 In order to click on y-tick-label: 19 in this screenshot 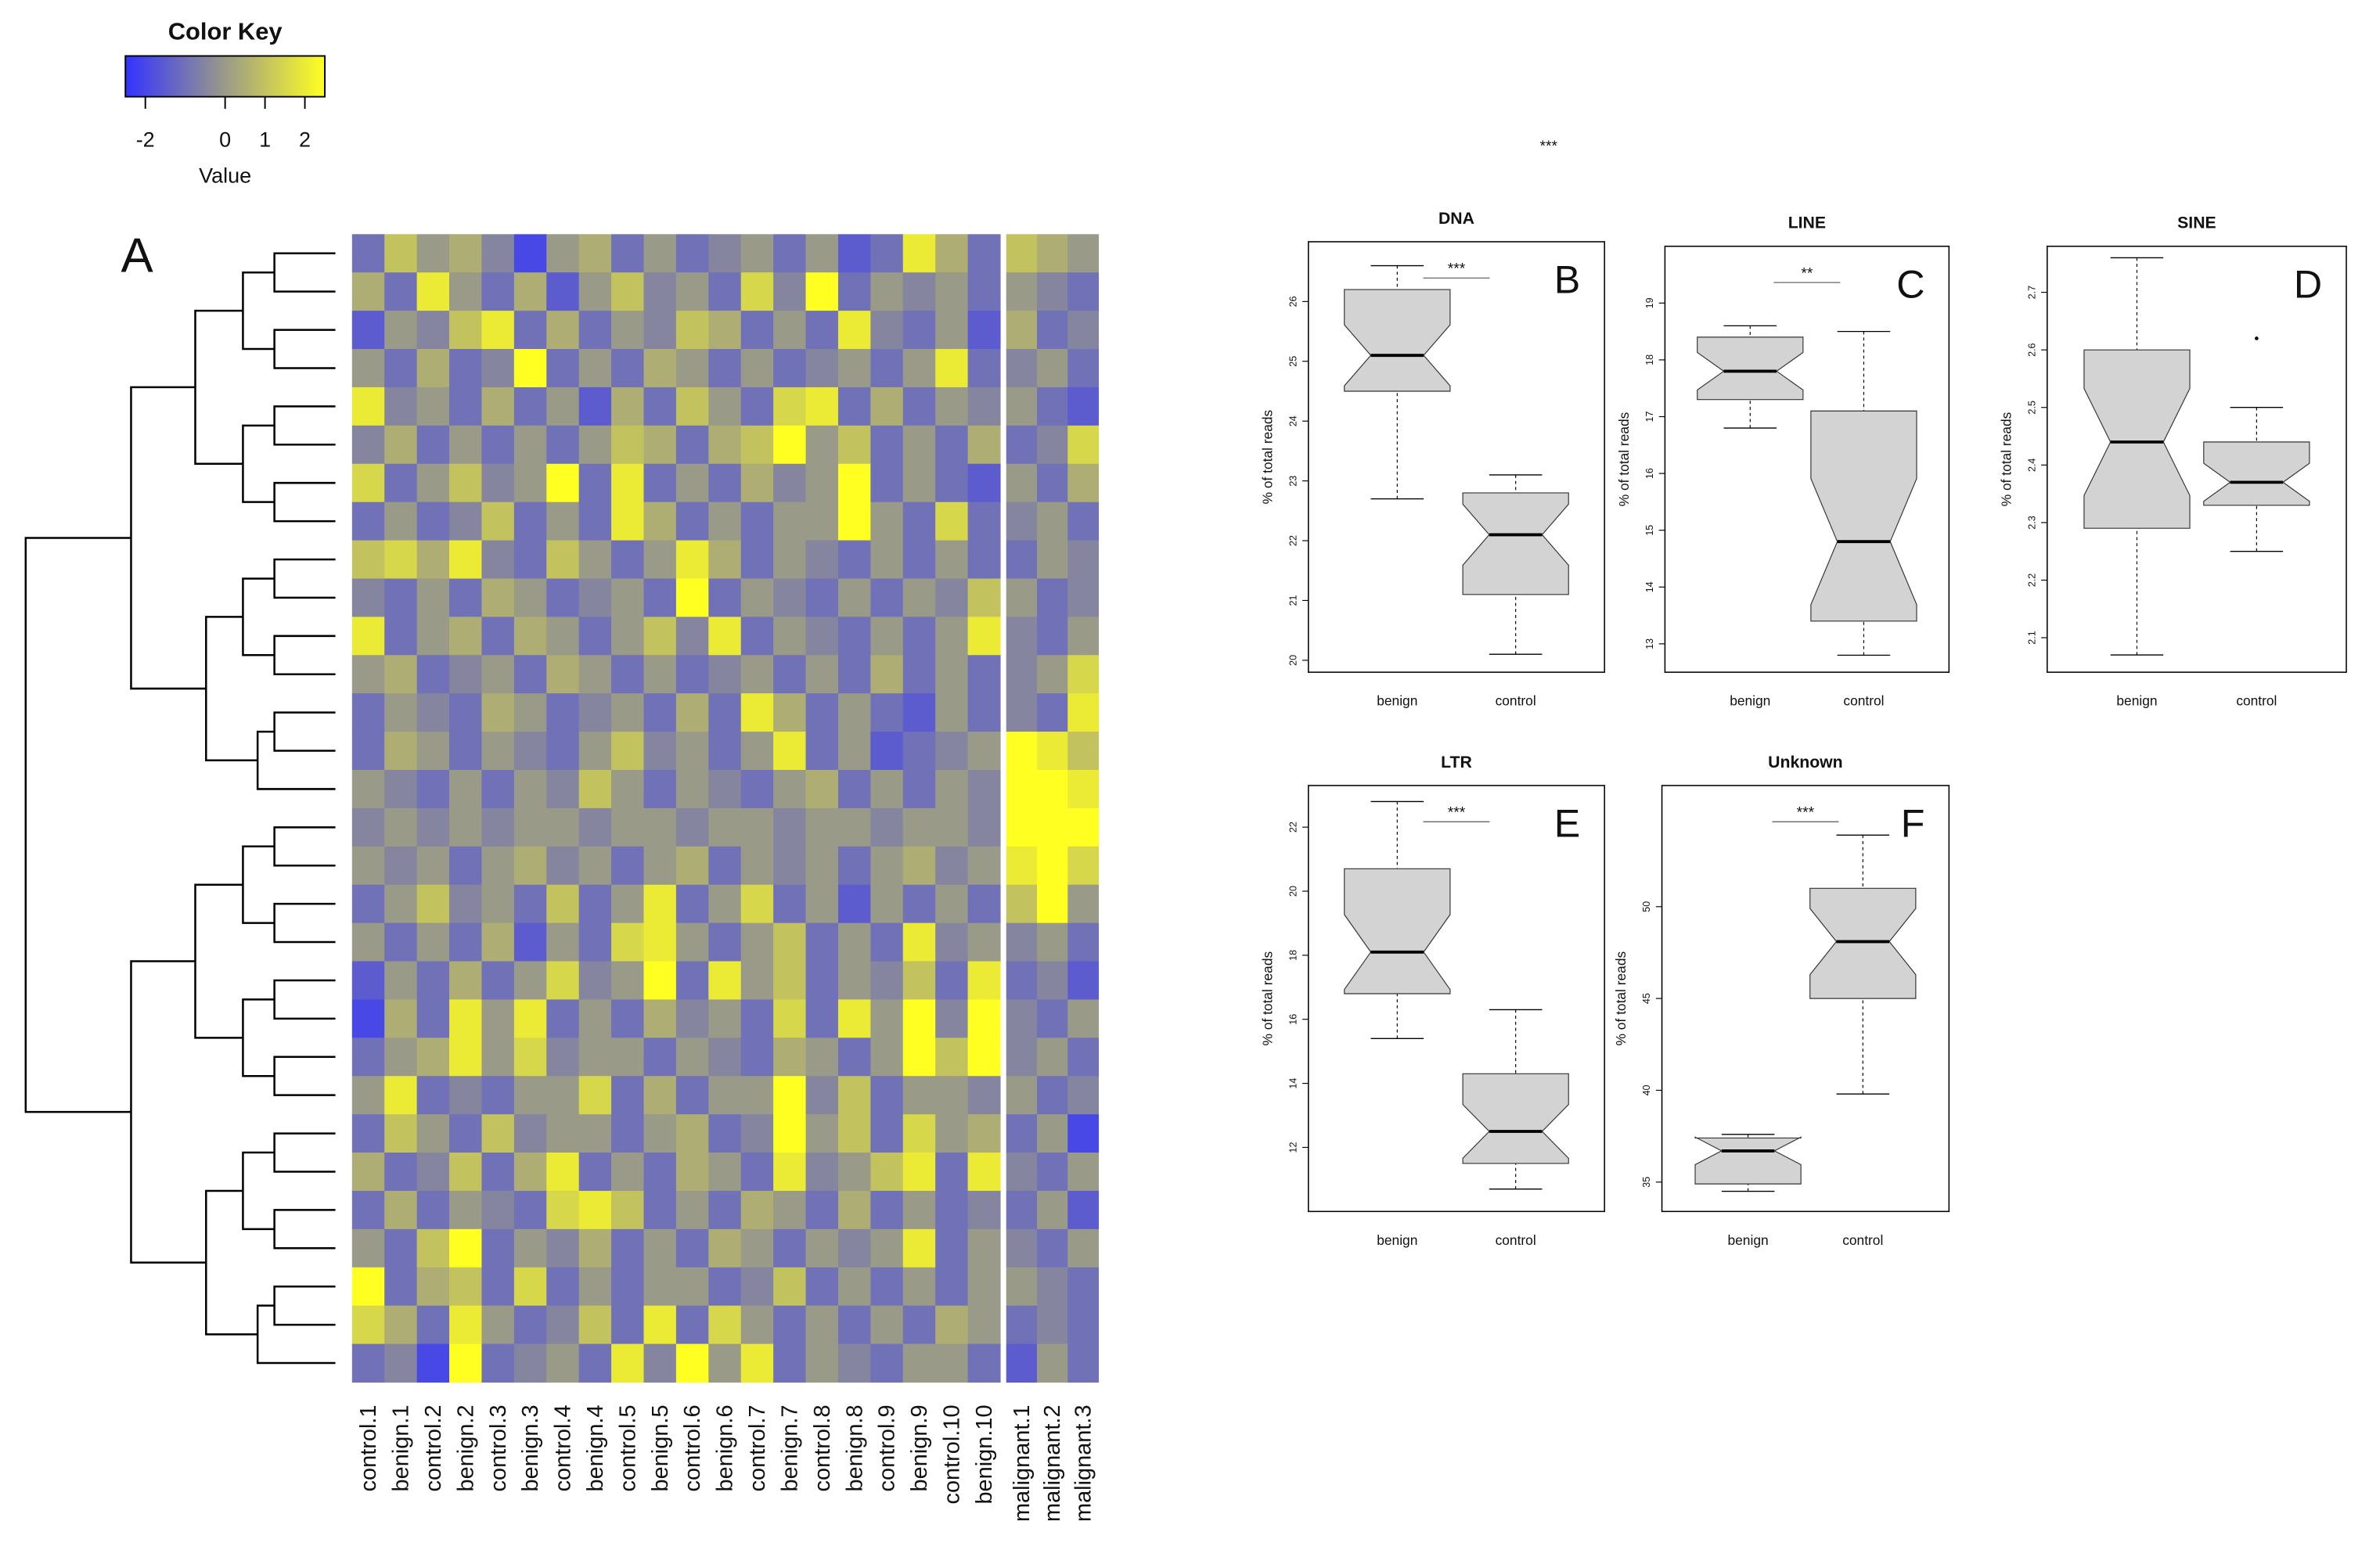, I will do `click(1649, 303)`.